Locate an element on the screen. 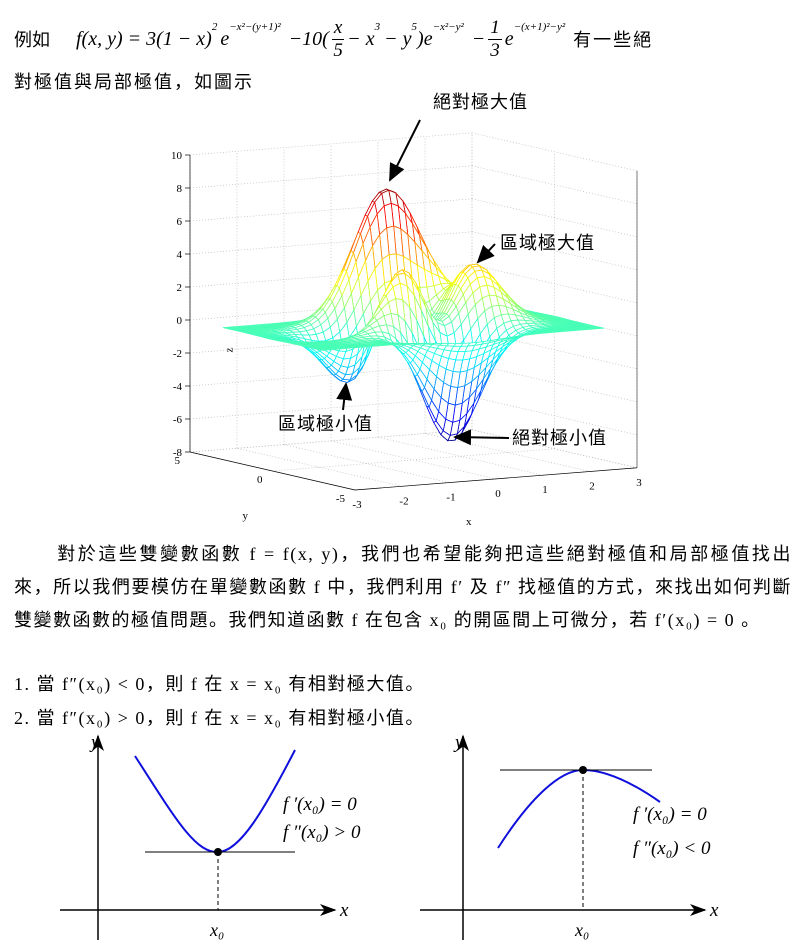 This screenshot has width=804, height=948. denominator: 5 is located at coordinates (338, 50).